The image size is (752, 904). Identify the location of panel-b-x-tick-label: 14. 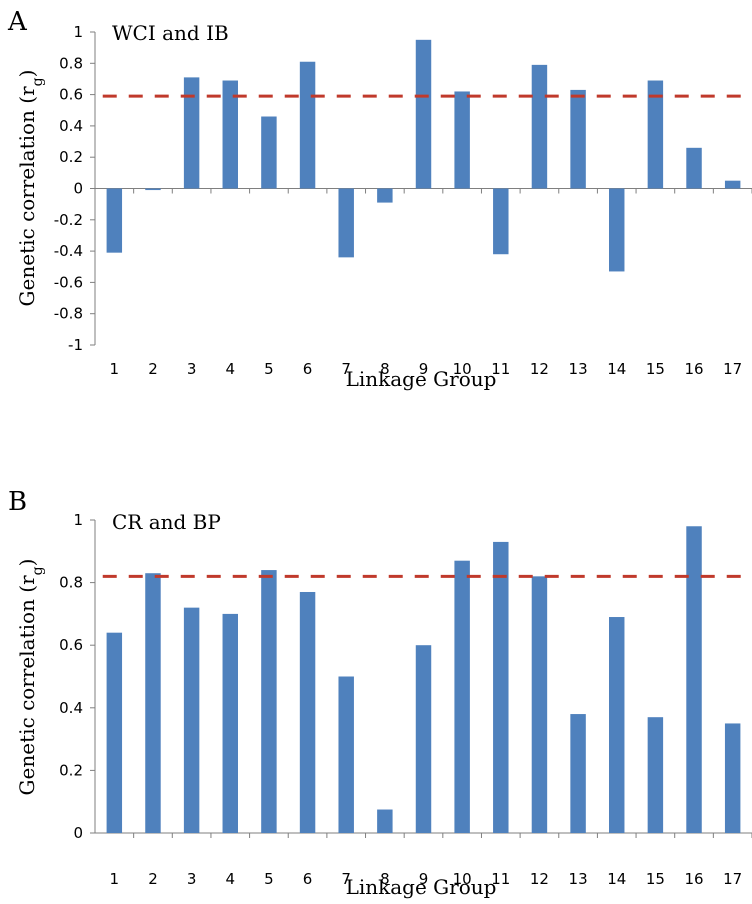
(616, 879).